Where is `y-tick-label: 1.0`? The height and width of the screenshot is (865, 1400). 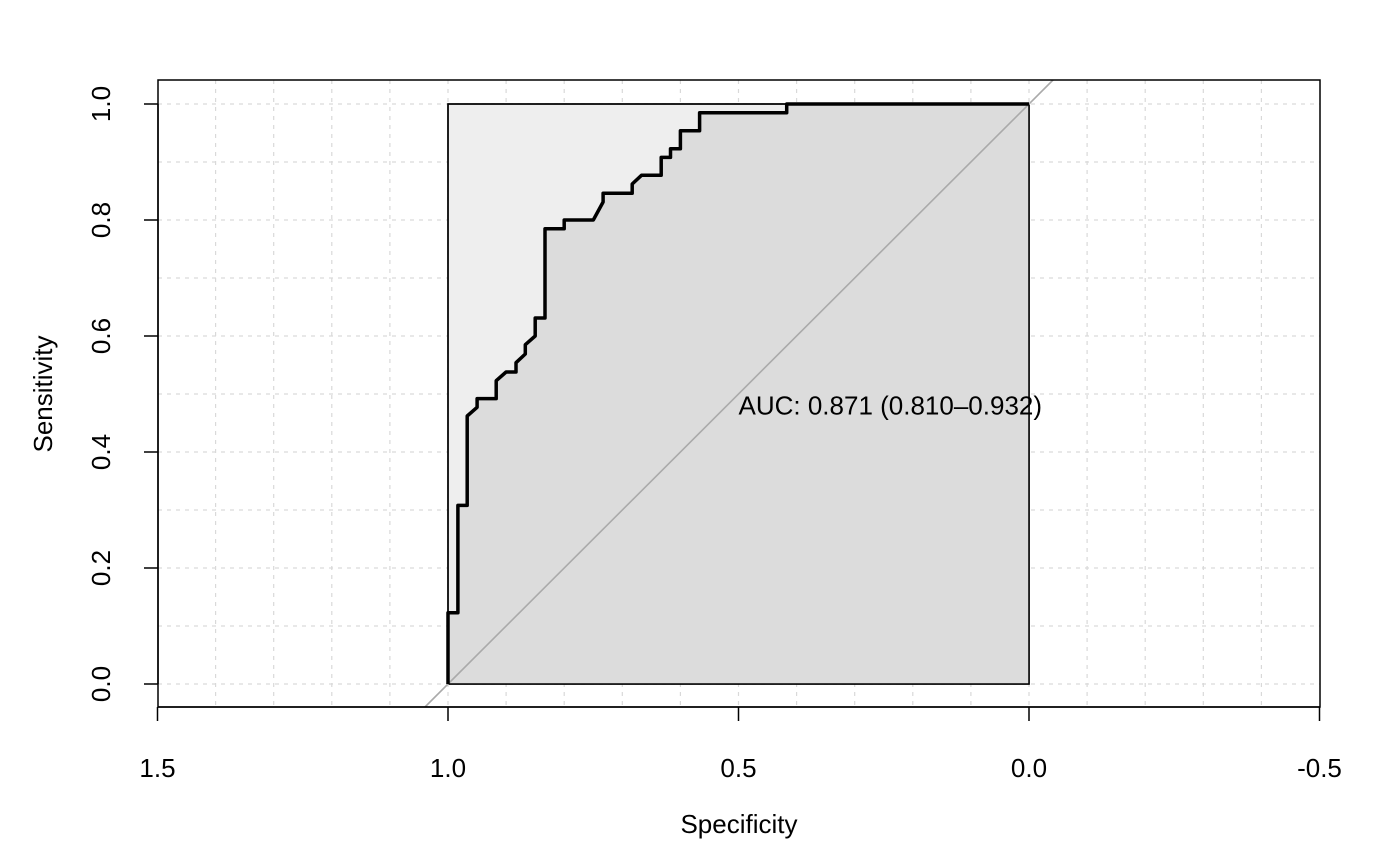 y-tick-label: 1.0 is located at coordinates (101, 104).